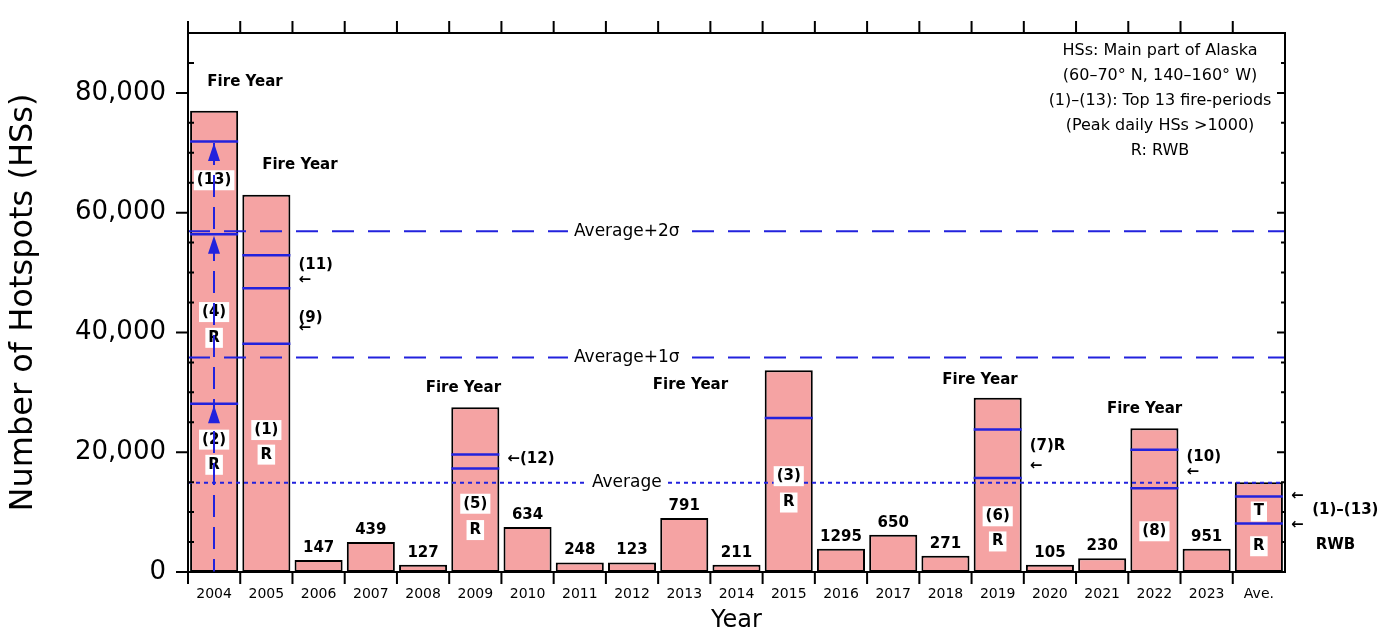 The image size is (1388, 635). I want to click on annotation: HSs: Main part of Alaska, so click(1160, 50).